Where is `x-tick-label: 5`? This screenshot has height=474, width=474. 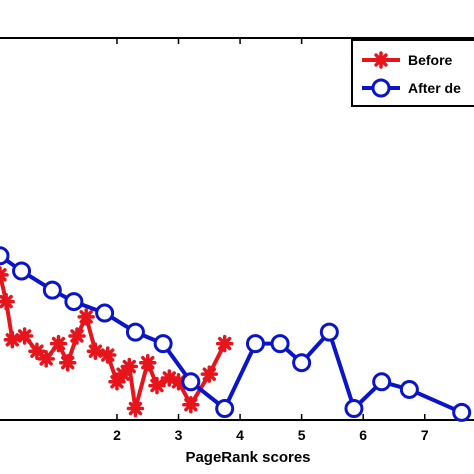 x-tick-label: 5 is located at coordinates (302, 435).